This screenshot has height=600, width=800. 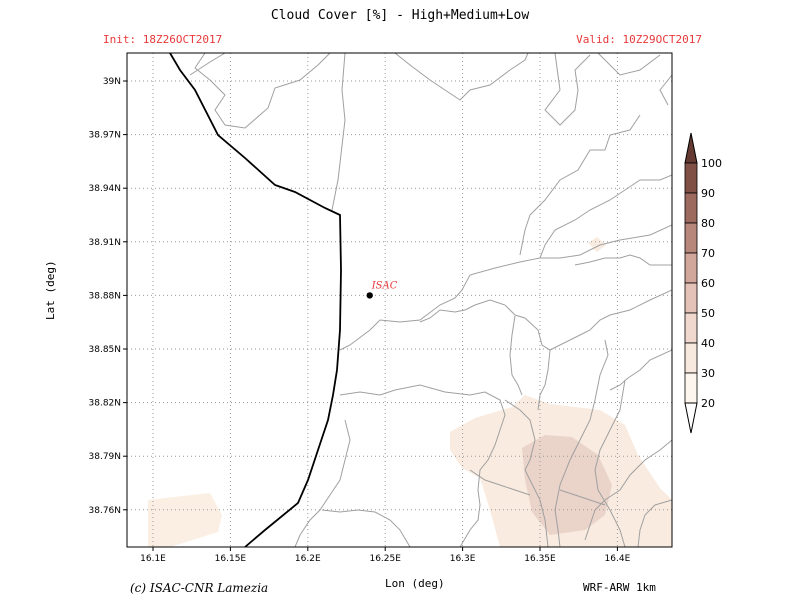 I want to click on colorbar-label: 100, so click(x=711, y=163).